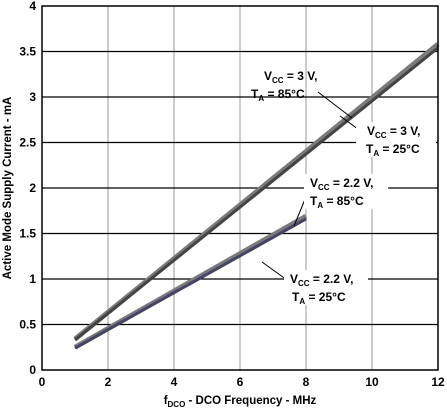 Image resolution: width=447 pixels, height=410 pixels. What do you see at coordinates (278, 95) in the screenshot?
I see `annotation-3v-85c-ta: TA = 85°C` at bounding box center [278, 95].